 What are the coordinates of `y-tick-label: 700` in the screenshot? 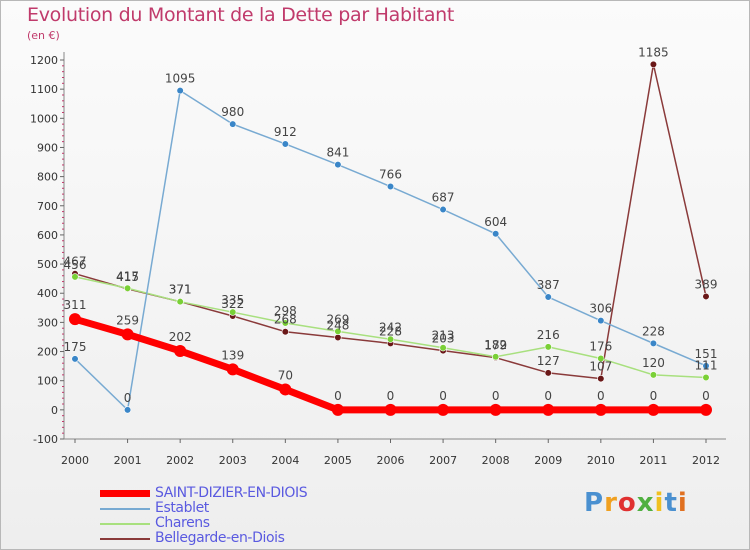 It's located at (47, 206).